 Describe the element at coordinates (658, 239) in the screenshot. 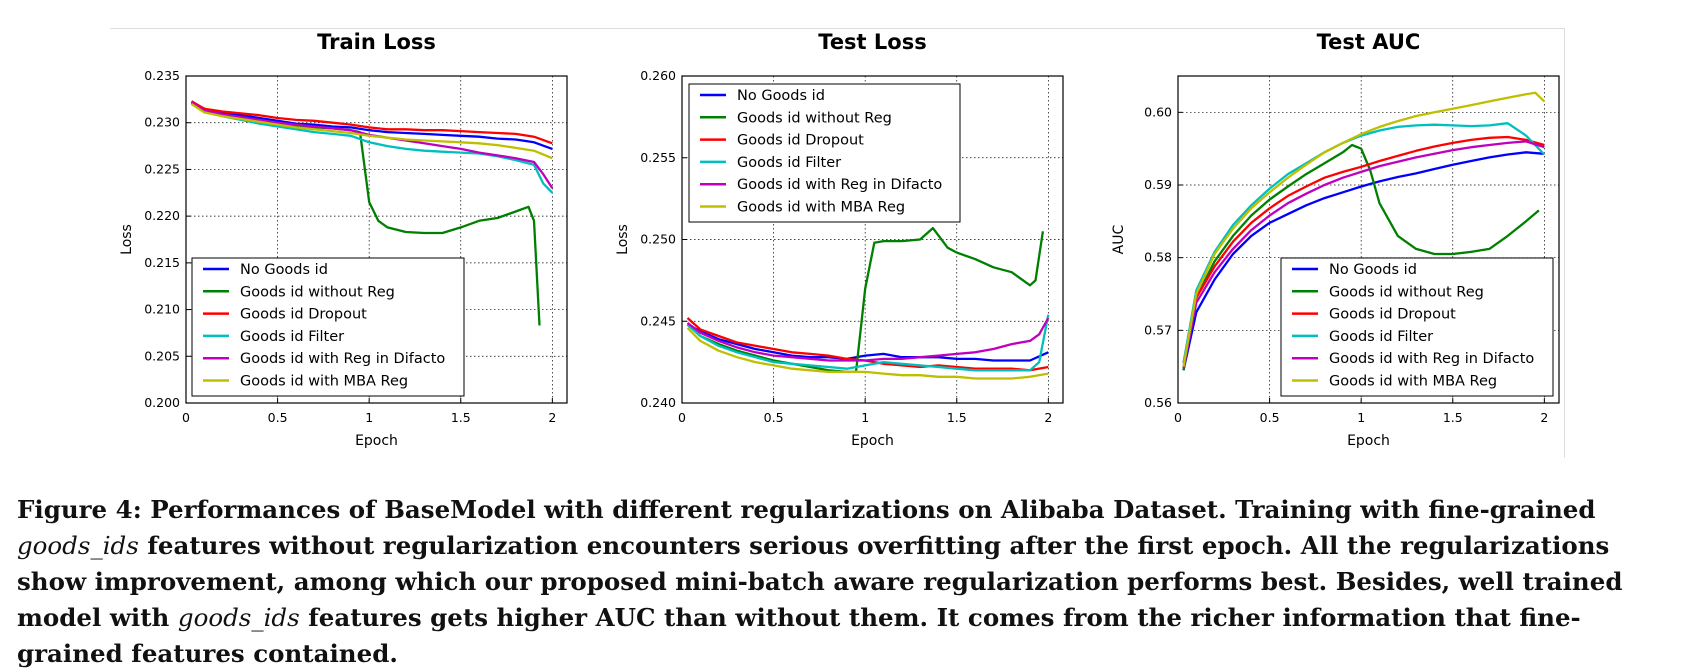

I see `y-tick-label: 0.250` at that location.